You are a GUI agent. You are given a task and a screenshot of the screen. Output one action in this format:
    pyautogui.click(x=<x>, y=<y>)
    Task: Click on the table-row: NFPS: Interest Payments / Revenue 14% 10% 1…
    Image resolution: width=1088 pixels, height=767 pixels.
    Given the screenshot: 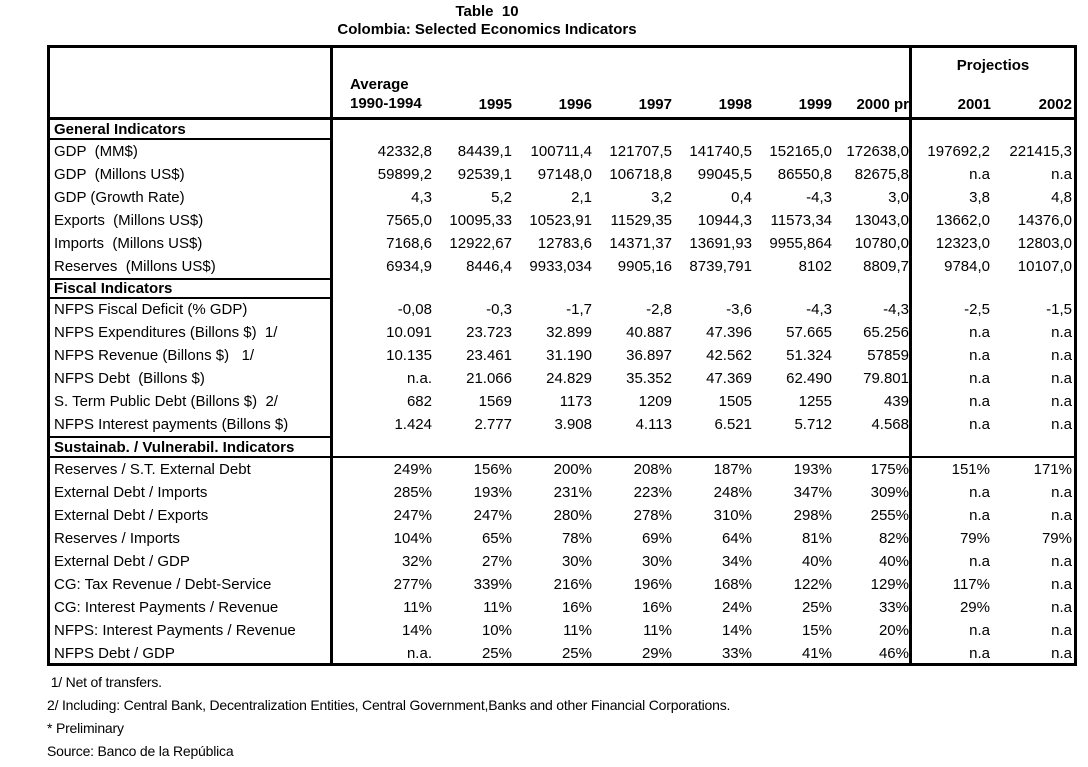 What is the action you would take?
    pyautogui.click(x=562, y=630)
    